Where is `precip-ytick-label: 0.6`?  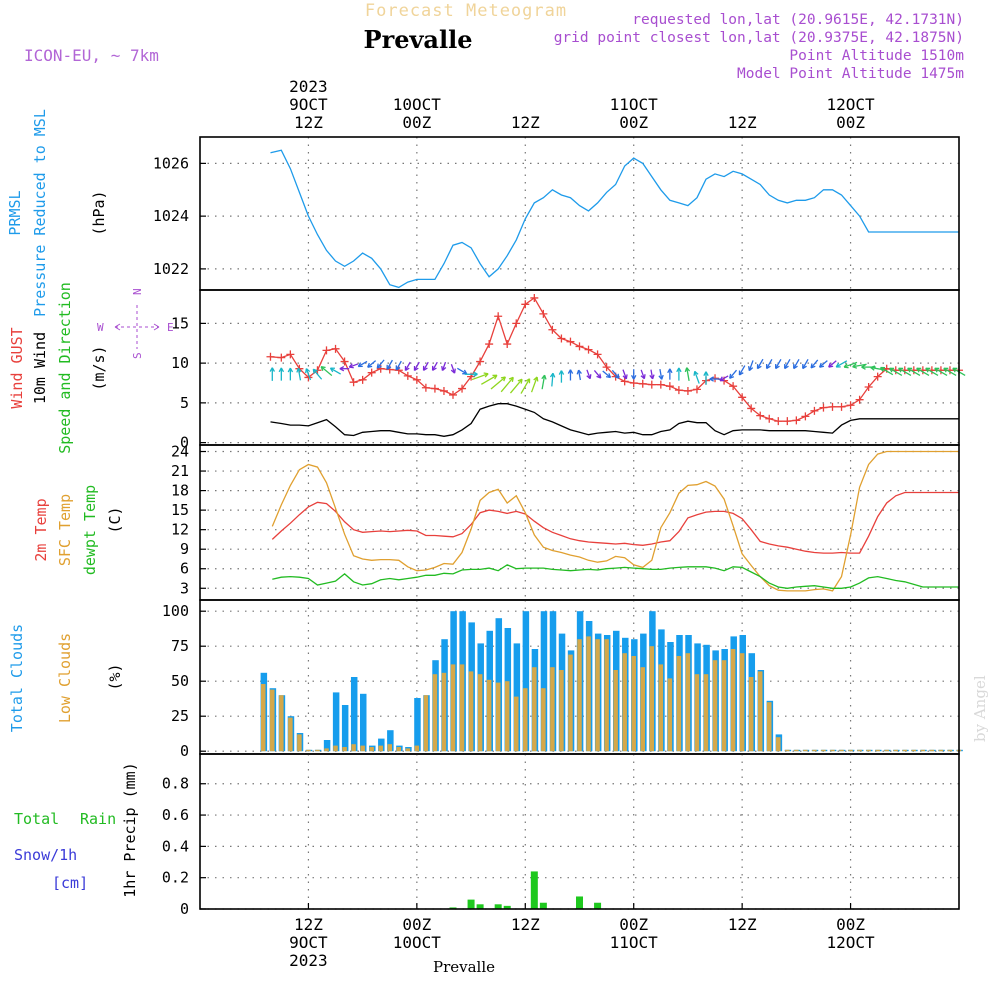 precip-ytick-label: 0.6 is located at coordinates (175, 815).